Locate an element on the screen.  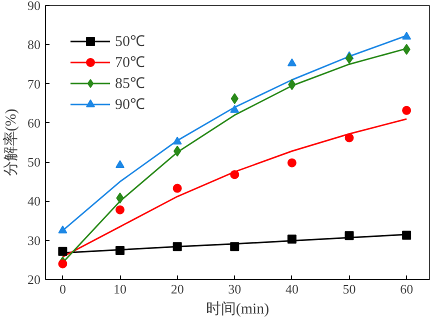
legend-label: 70℃ is located at coordinates (130, 63).